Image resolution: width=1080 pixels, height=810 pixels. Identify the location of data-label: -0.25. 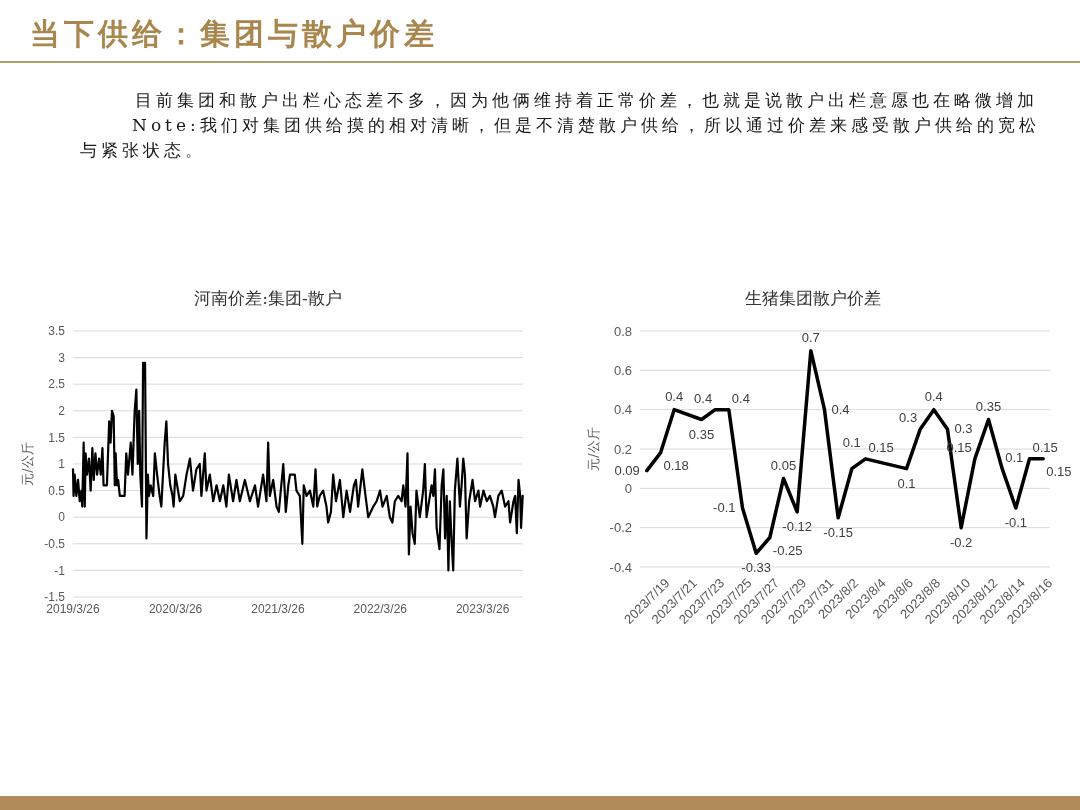
(787, 550).